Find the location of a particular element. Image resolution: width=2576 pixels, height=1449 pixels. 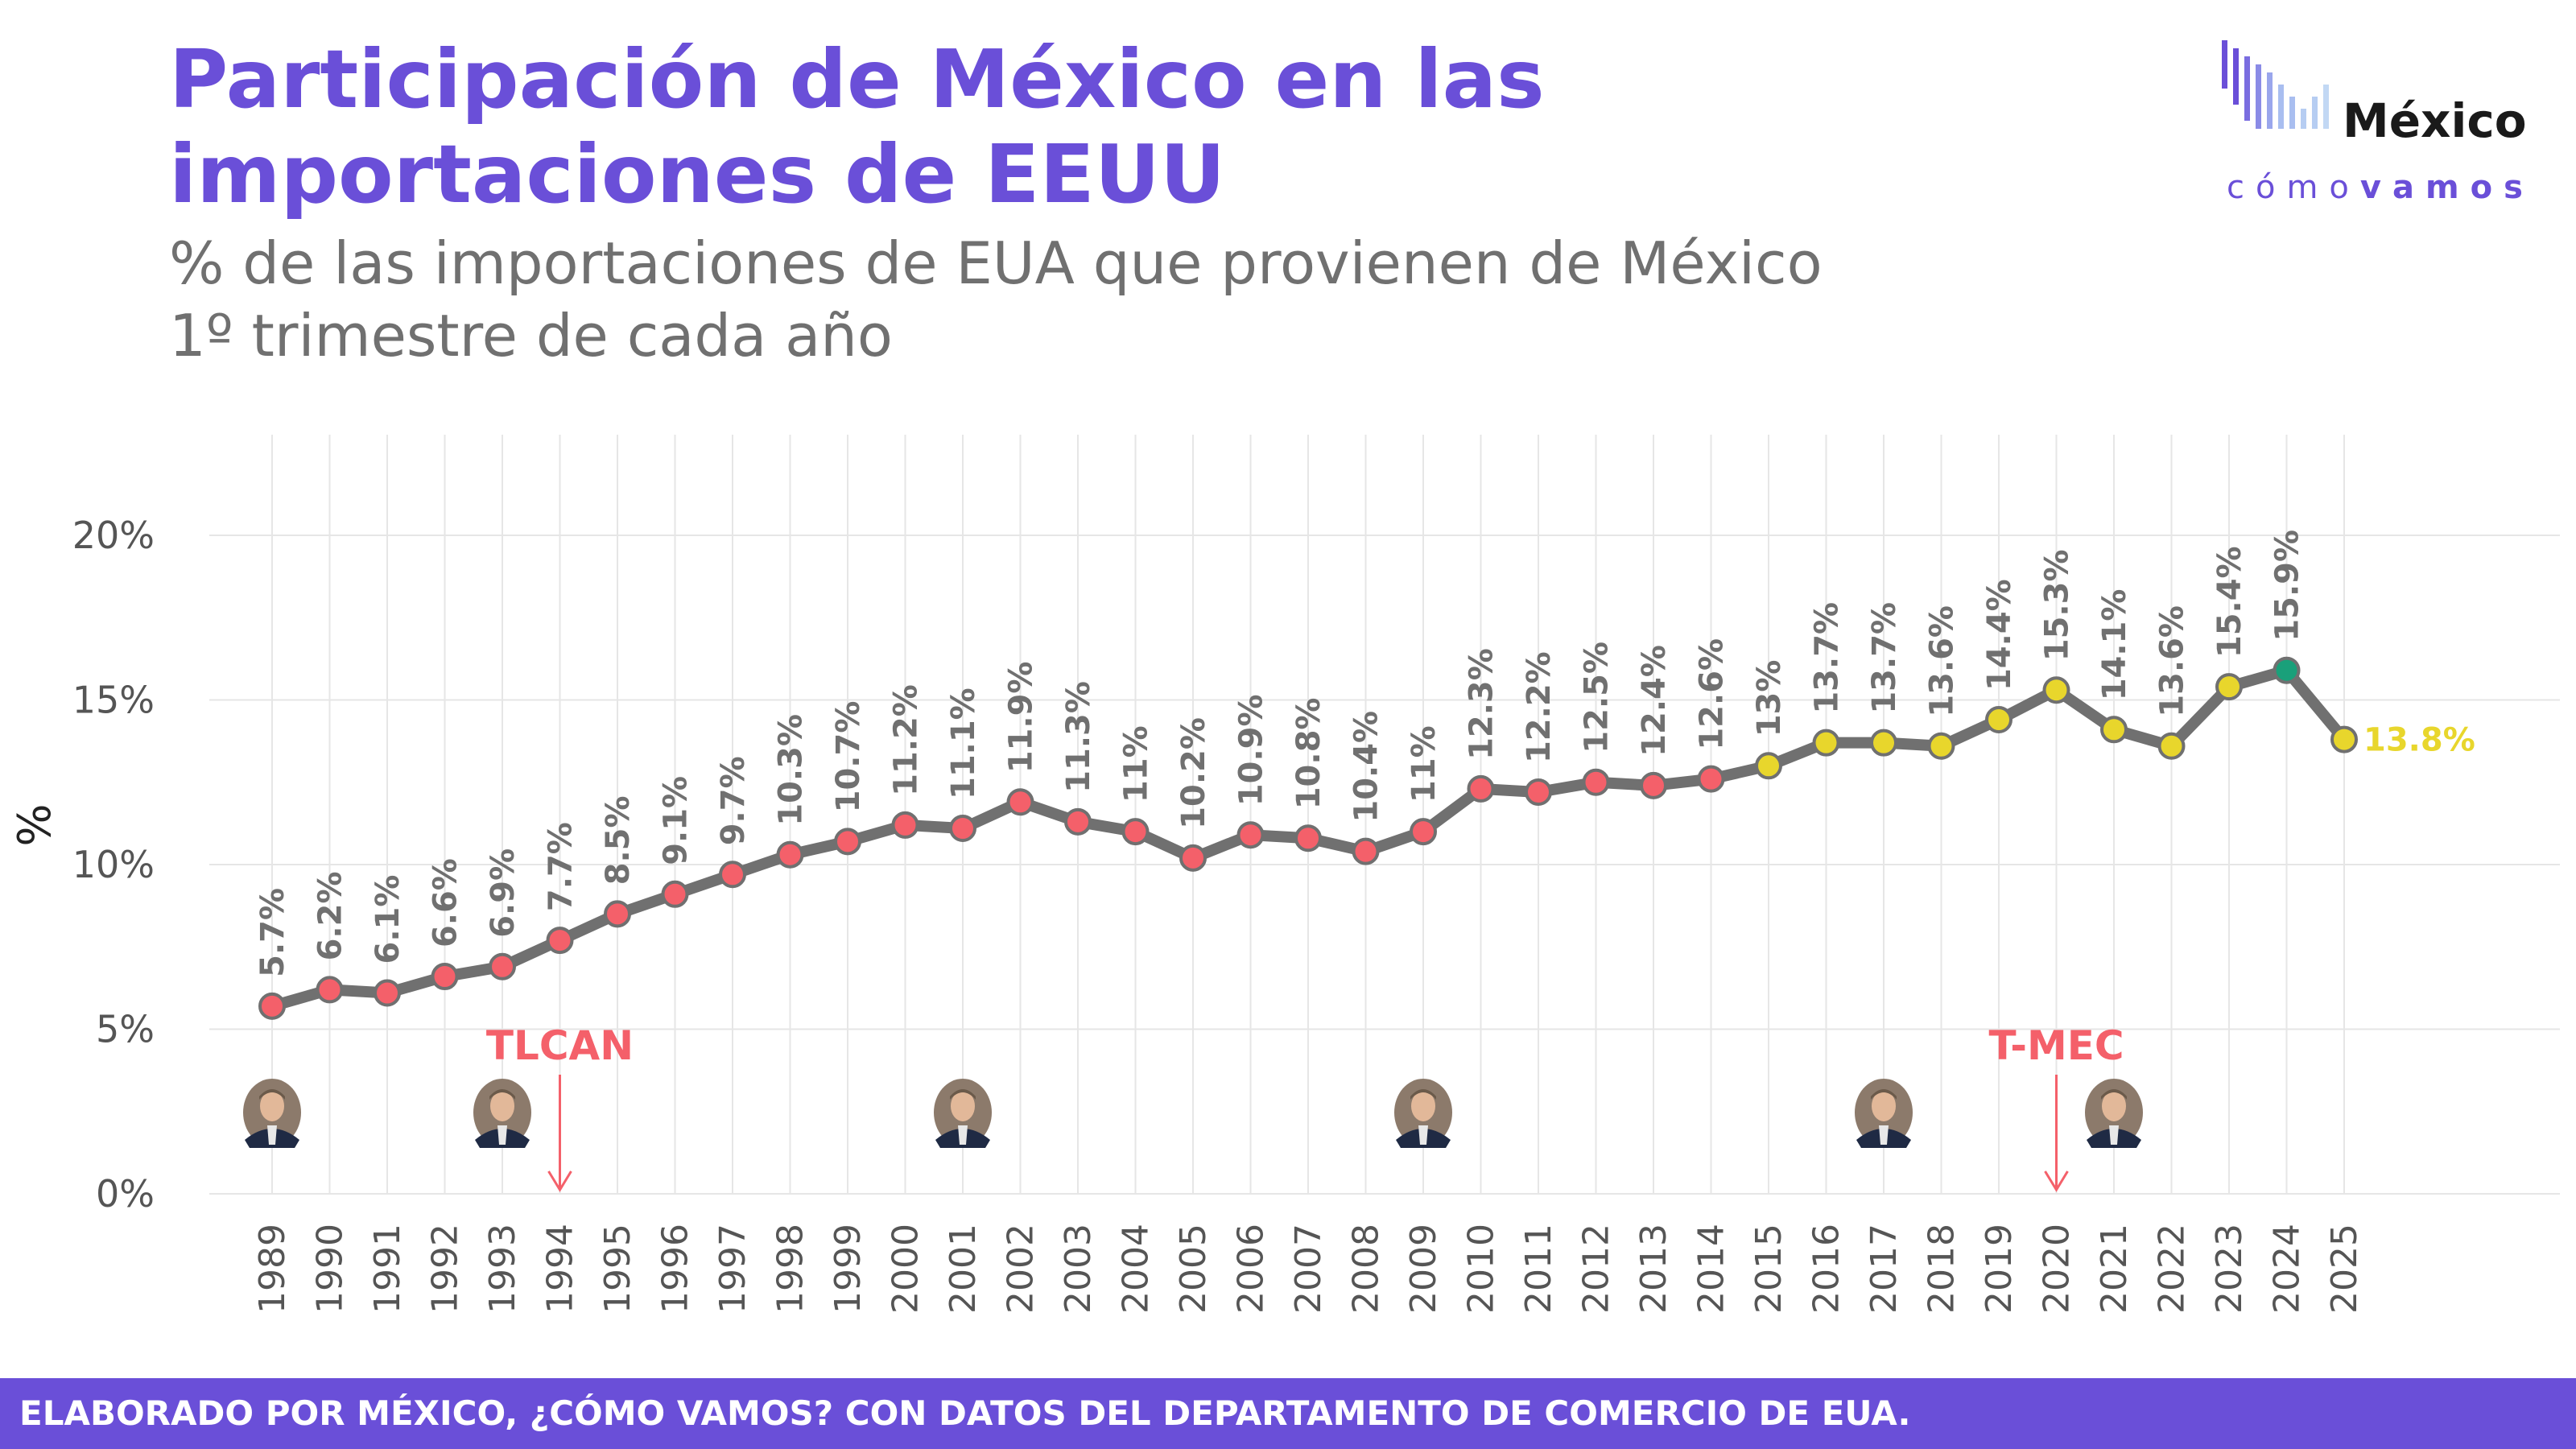

logo-word: México is located at coordinates (2435, 121).